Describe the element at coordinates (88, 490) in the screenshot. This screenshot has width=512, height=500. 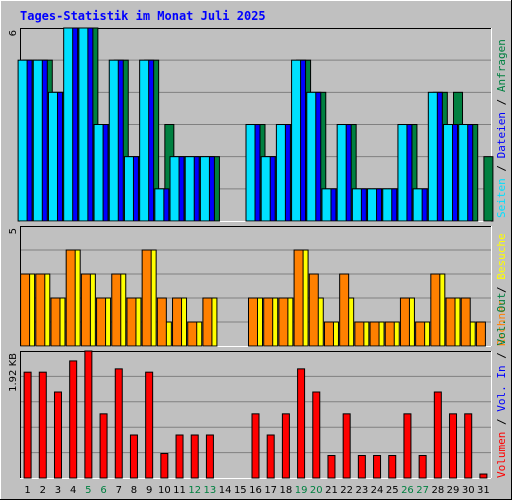
I see `x-tick-day-5: 5` at that location.